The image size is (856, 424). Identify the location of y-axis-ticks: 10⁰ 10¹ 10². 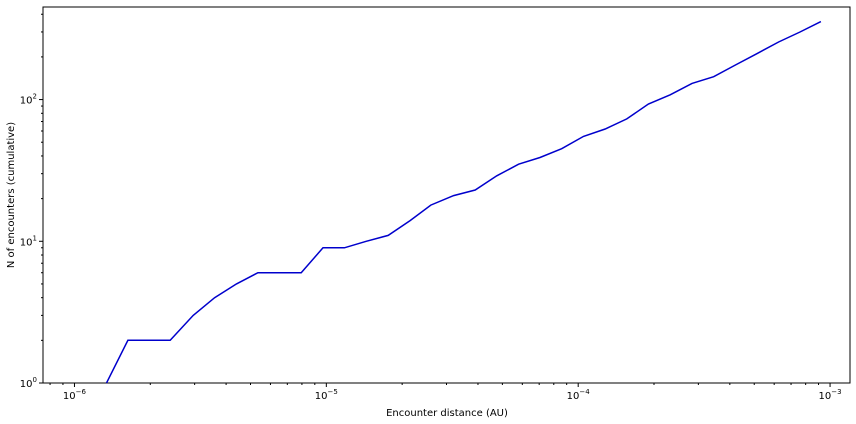
(31, 201).